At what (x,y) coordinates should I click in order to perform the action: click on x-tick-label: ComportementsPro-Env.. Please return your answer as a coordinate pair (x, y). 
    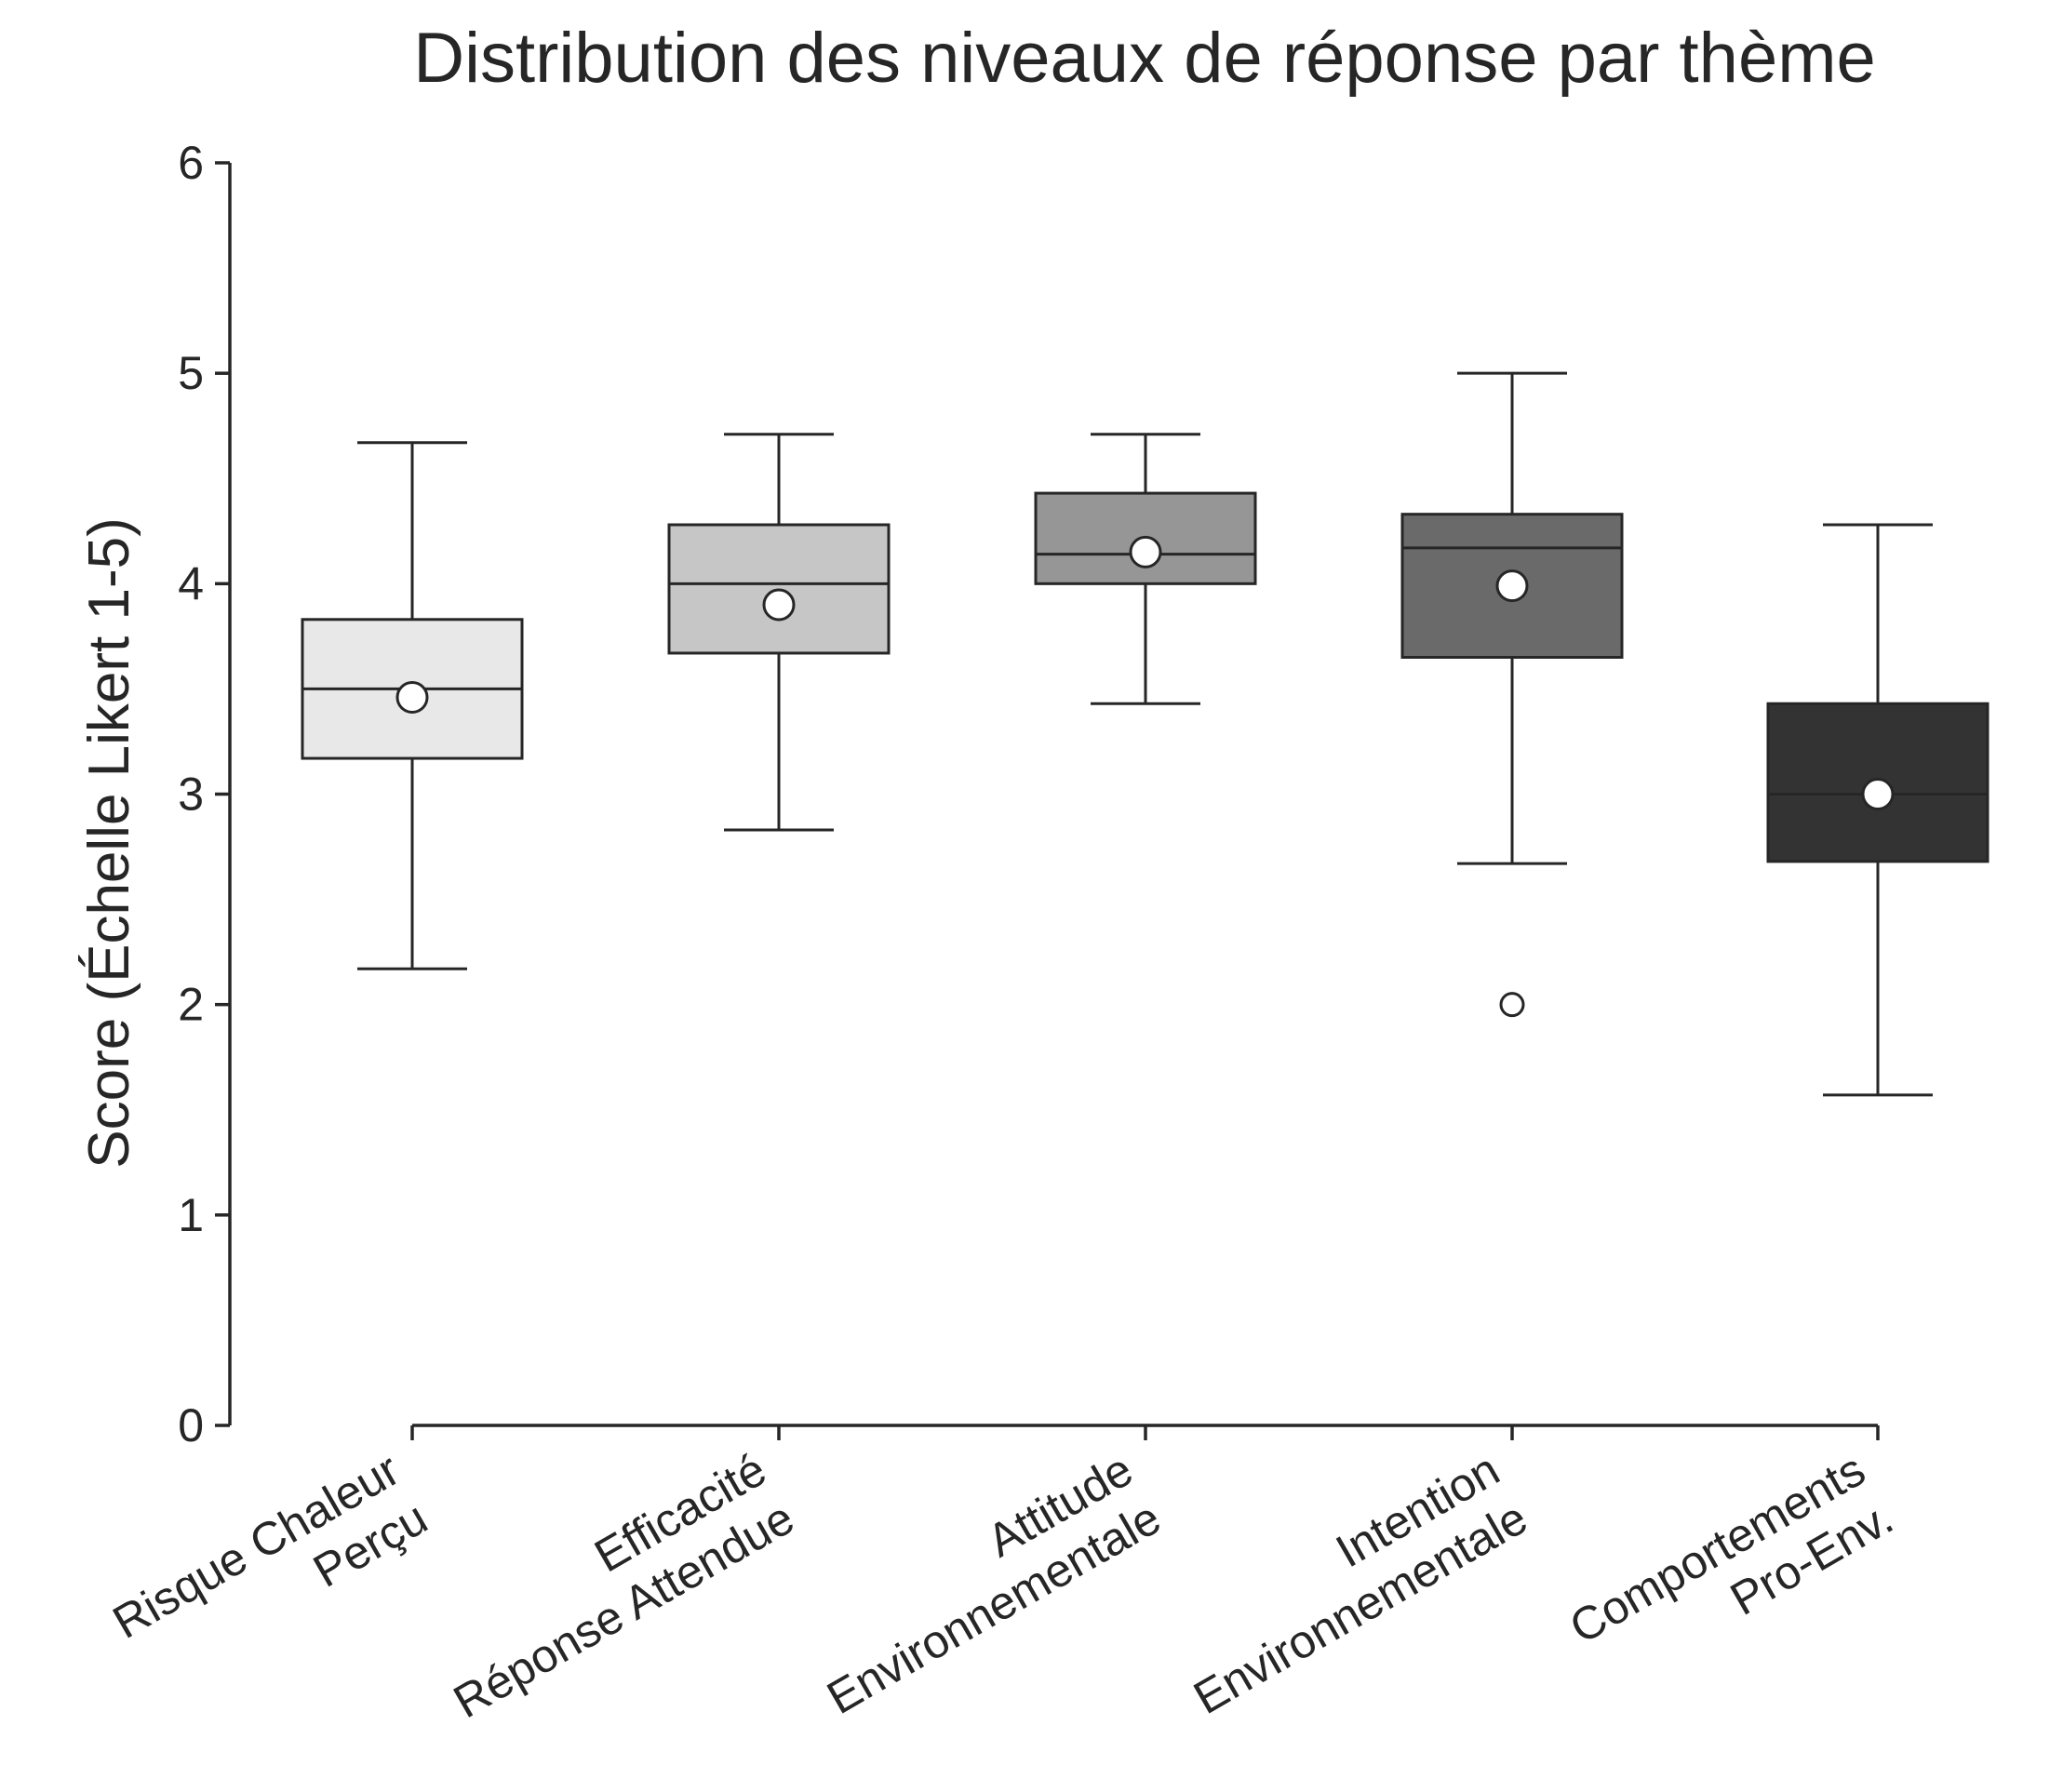
    Looking at the image, I should click on (1731, 1573).